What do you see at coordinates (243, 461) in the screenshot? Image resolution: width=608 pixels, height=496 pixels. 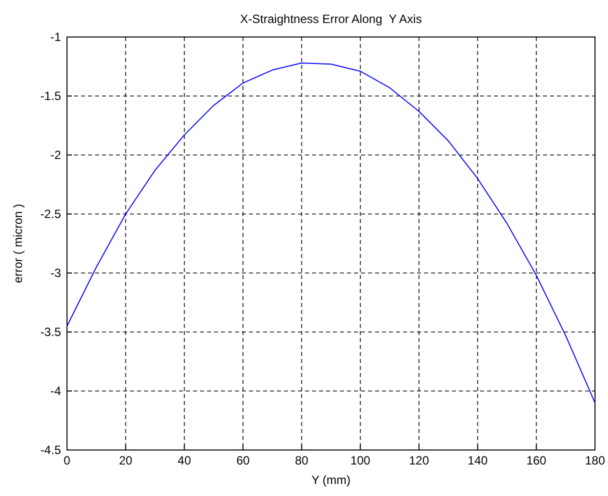 I see `x-tick-label: 60` at bounding box center [243, 461].